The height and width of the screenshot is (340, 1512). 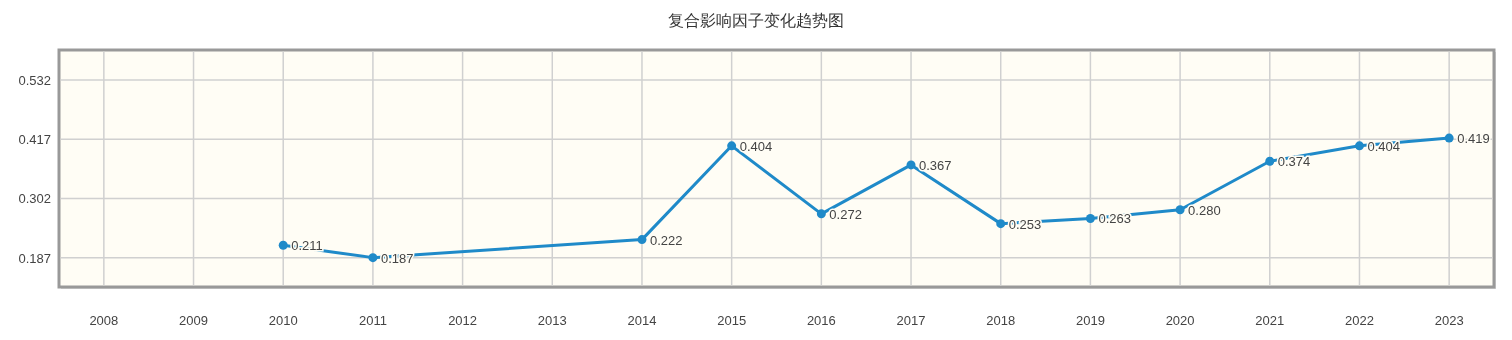 What do you see at coordinates (732, 320) in the screenshot?
I see `x-tick-label: 2015` at bounding box center [732, 320].